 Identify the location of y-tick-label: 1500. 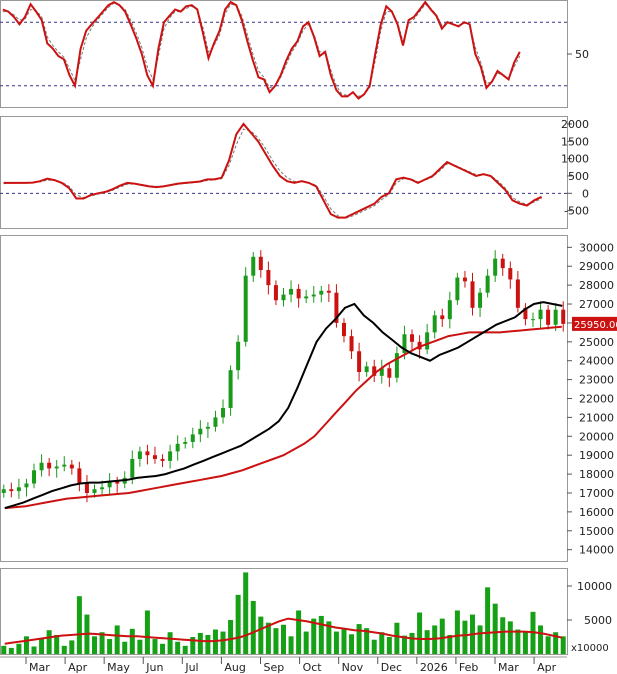
(575, 141).